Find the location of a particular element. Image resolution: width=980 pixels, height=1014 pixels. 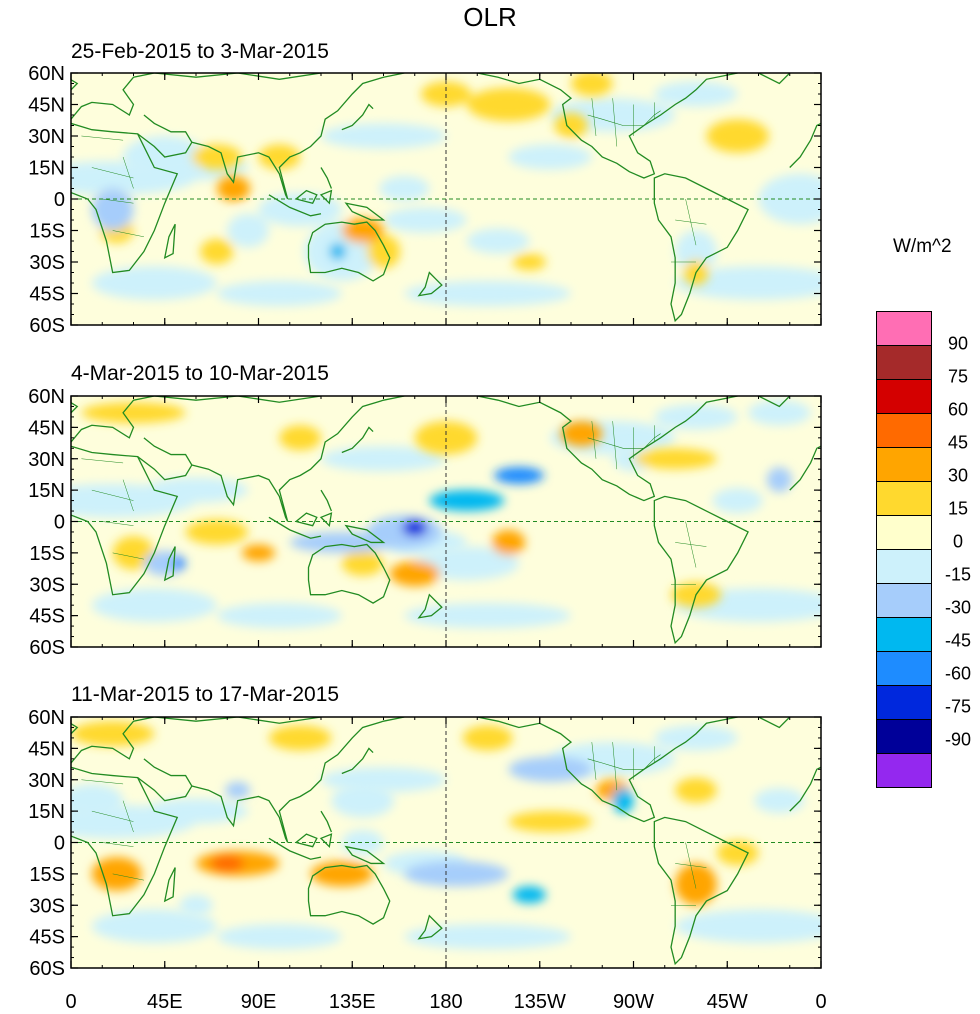

lon-label: 90E is located at coordinates (259, 1002).